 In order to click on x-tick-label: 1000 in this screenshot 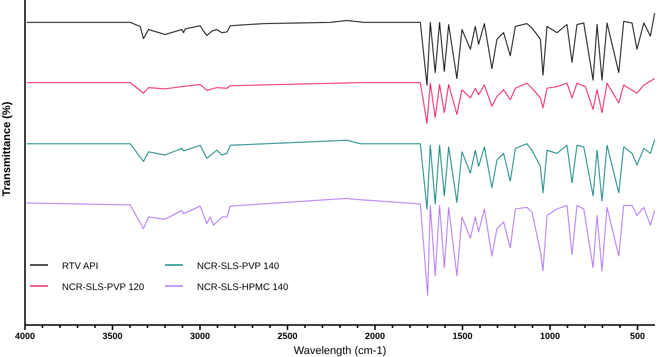, I will do `click(550, 336)`.